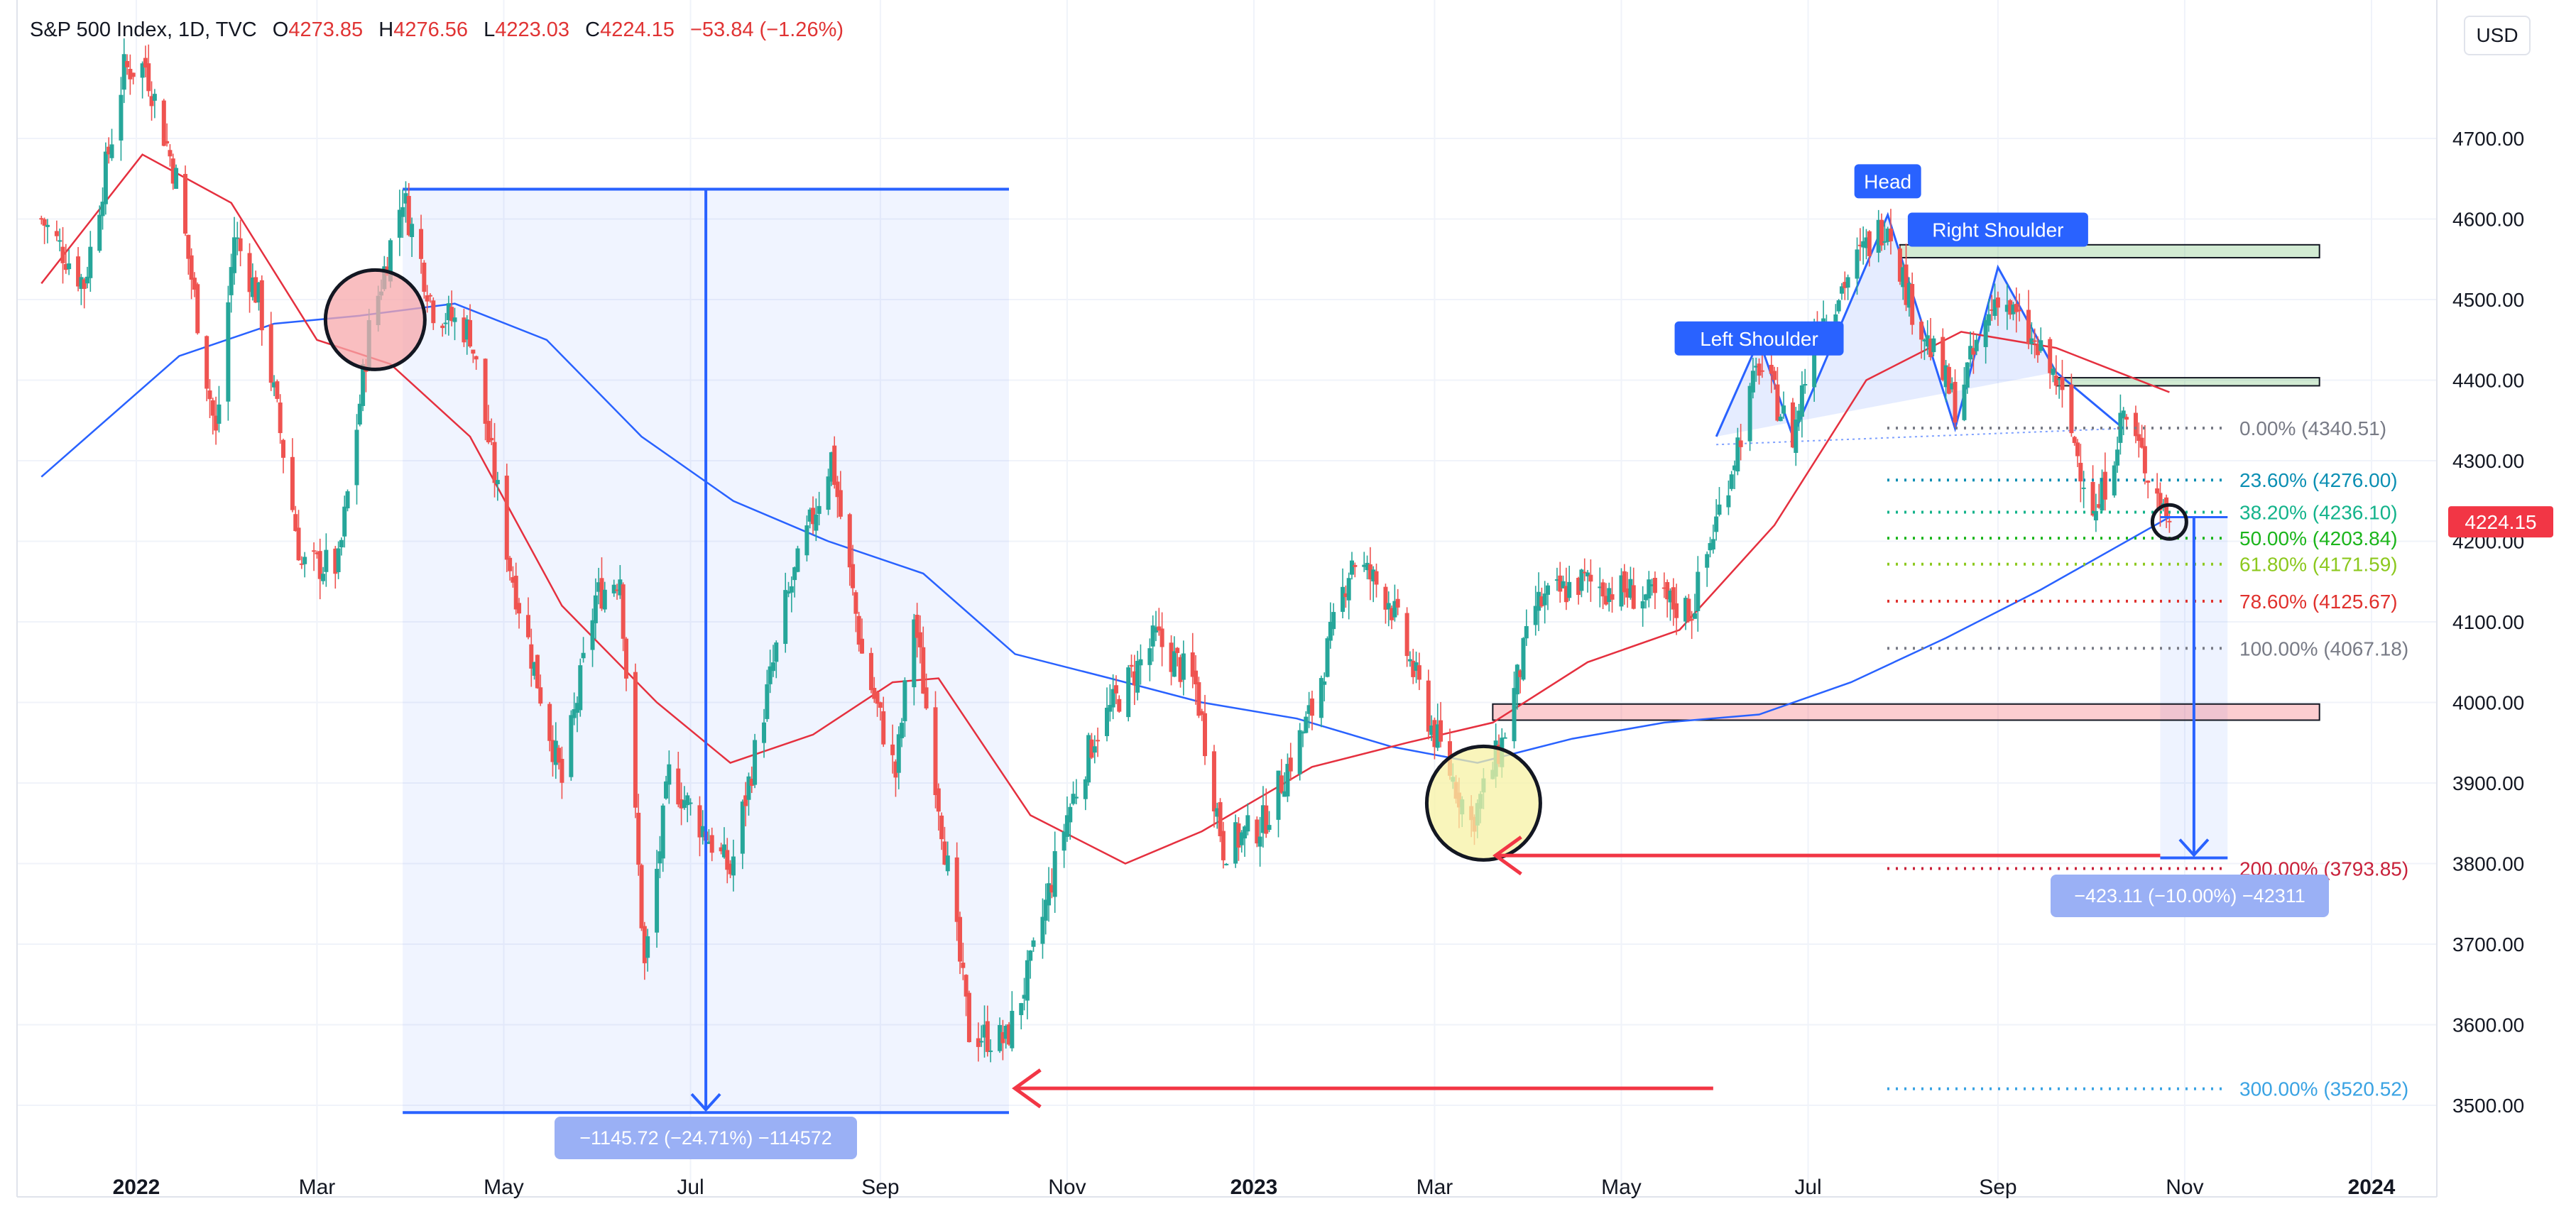  What do you see at coordinates (532, 30) in the screenshot?
I see `low-value: 4223.03` at bounding box center [532, 30].